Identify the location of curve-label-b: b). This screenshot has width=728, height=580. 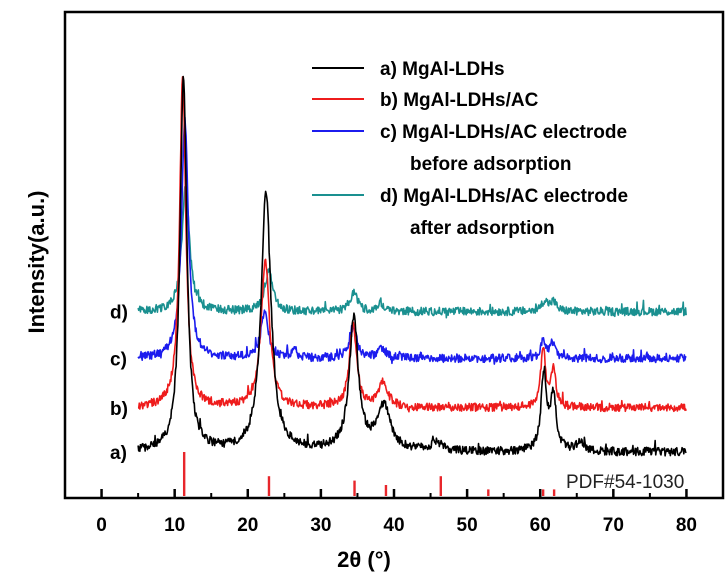
(119, 409).